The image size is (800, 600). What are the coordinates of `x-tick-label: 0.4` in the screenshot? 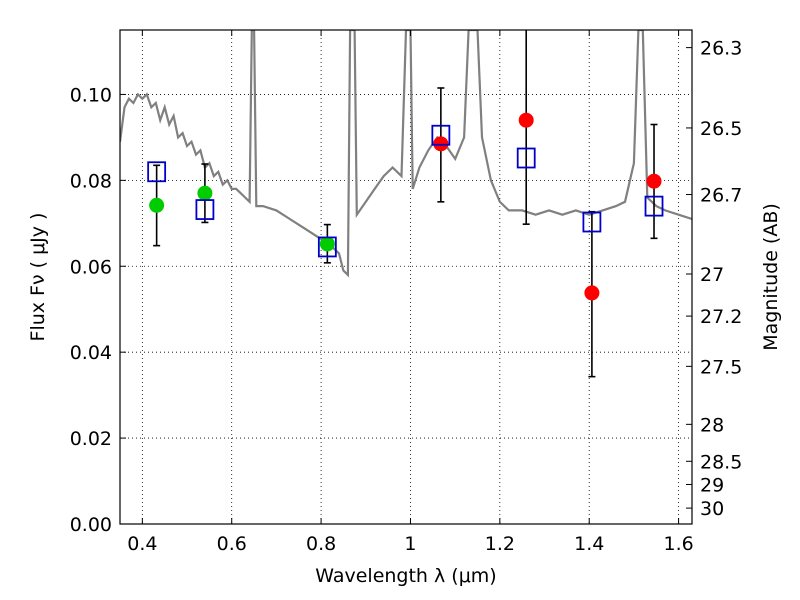 It's located at (142, 544).